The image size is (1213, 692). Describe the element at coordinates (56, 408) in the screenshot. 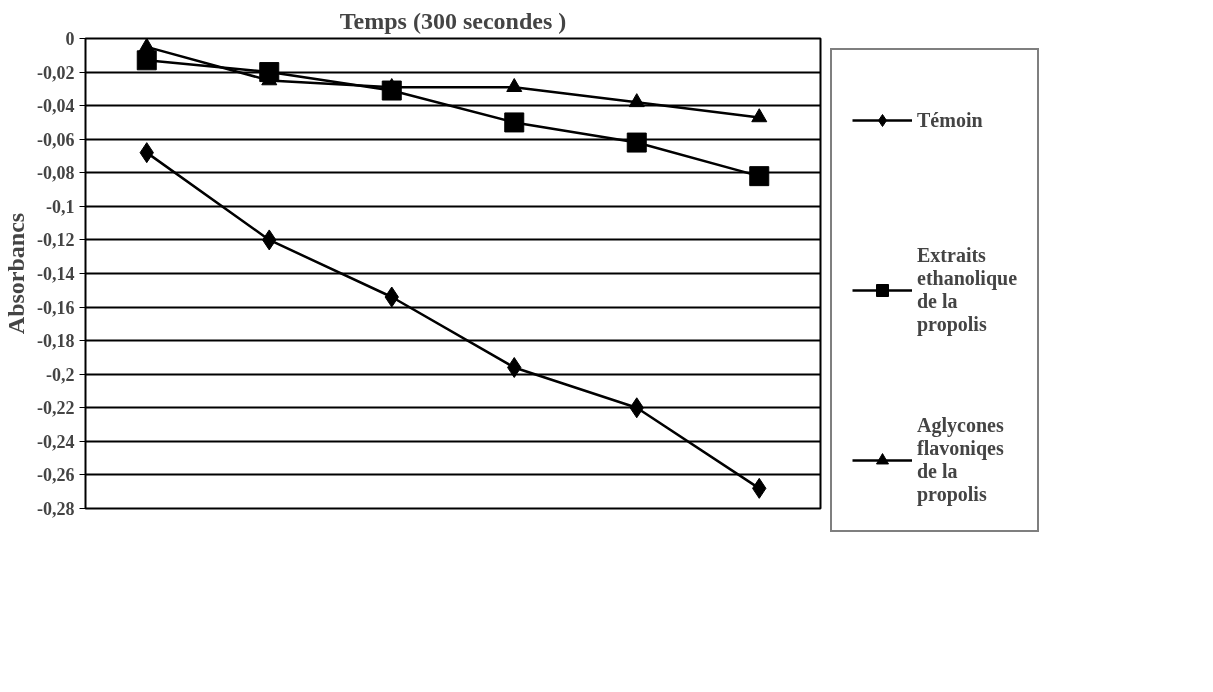

I see `y-tick-label: -0,22` at that location.